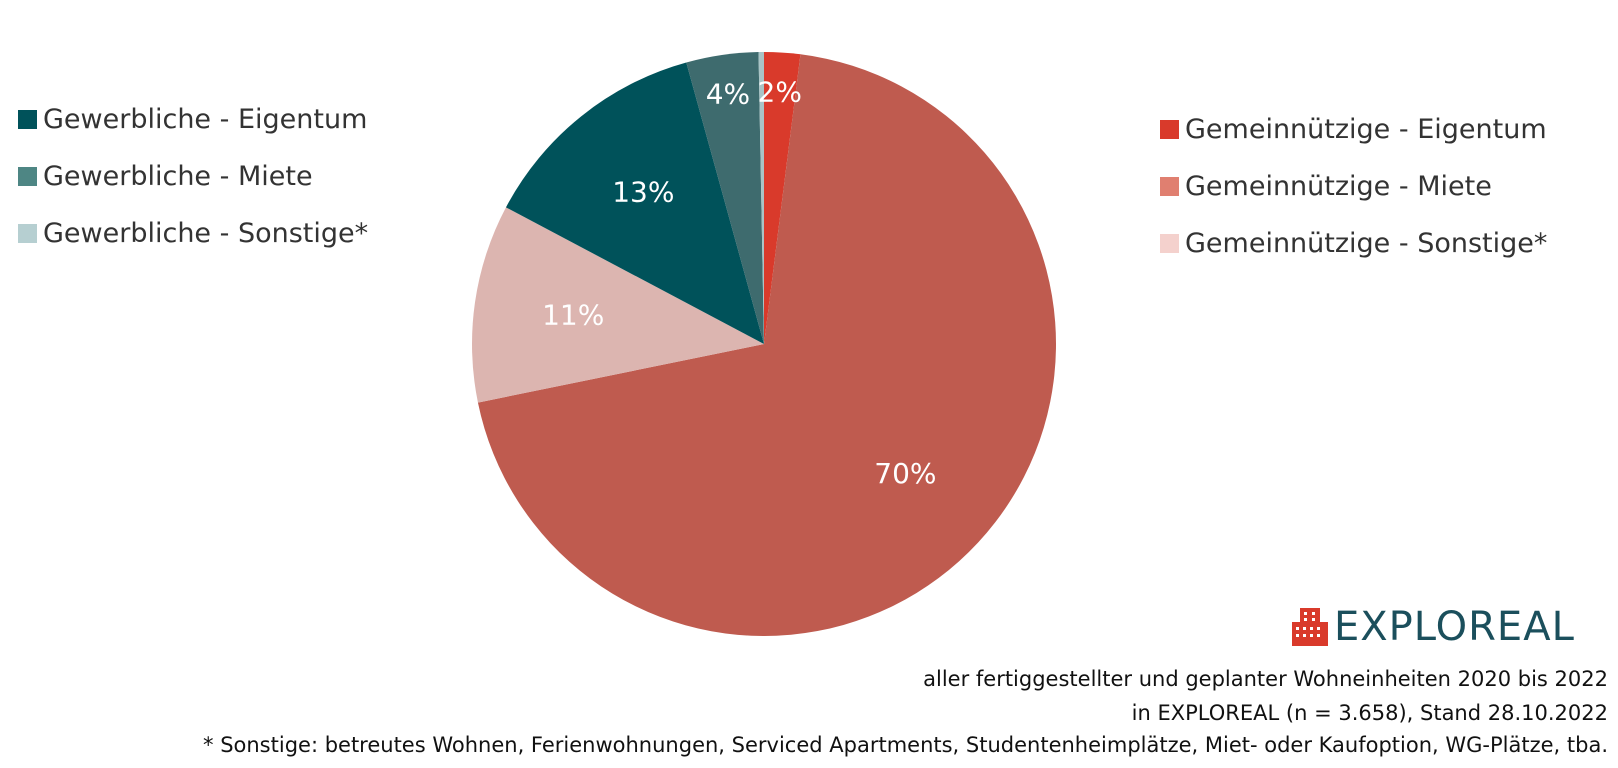 The image size is (1618, 768). I want to click on legend-label: Gemeinnützige - Eigentum, so click(1366, 129).